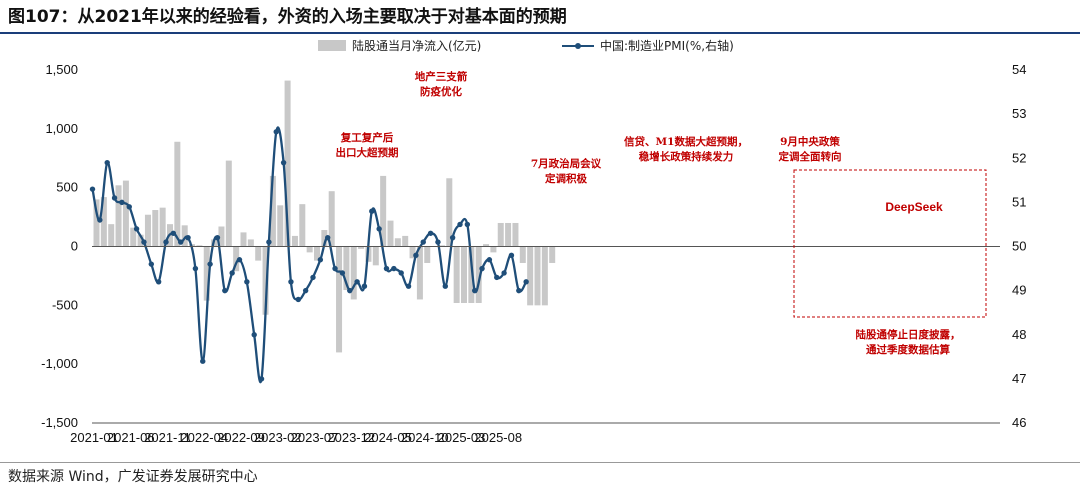 The image size is (1080, 491). What do you see at coordinates (565, 178) in the screenshot?
I see `annotation-text: 定调积极` at bounding box center [565, 178].